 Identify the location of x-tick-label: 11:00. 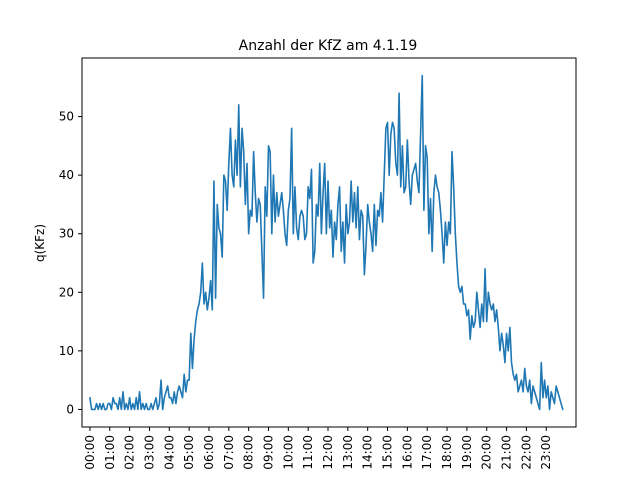
(308, 452).